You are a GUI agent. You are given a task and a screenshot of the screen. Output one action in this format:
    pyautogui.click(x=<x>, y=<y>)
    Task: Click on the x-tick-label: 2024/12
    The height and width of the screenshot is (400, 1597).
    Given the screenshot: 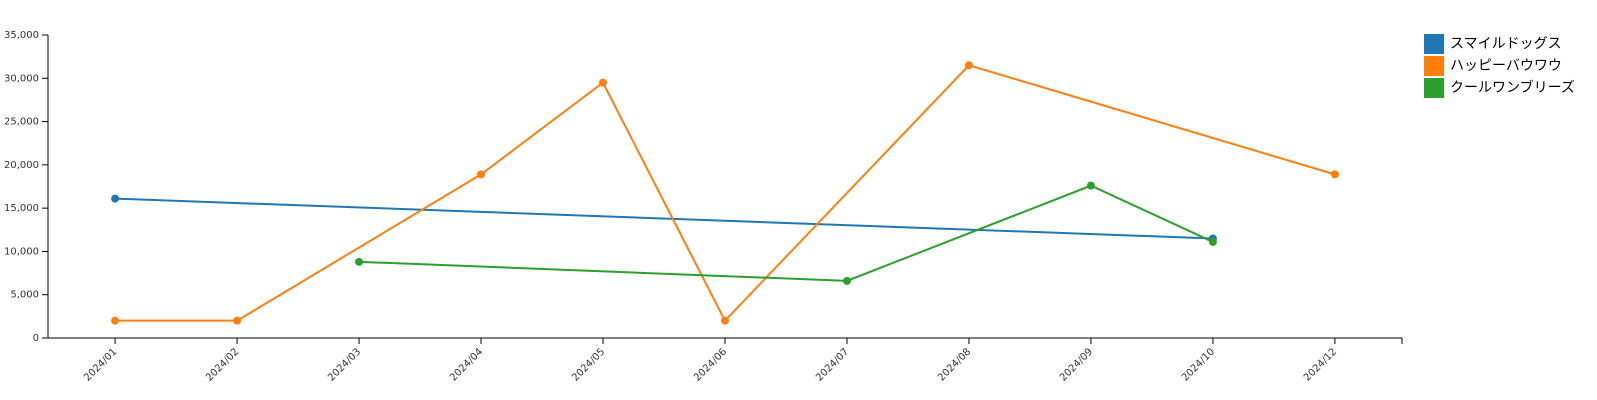 What is the action you would take?
    pyautogui.click(x=1320, y=364)
    